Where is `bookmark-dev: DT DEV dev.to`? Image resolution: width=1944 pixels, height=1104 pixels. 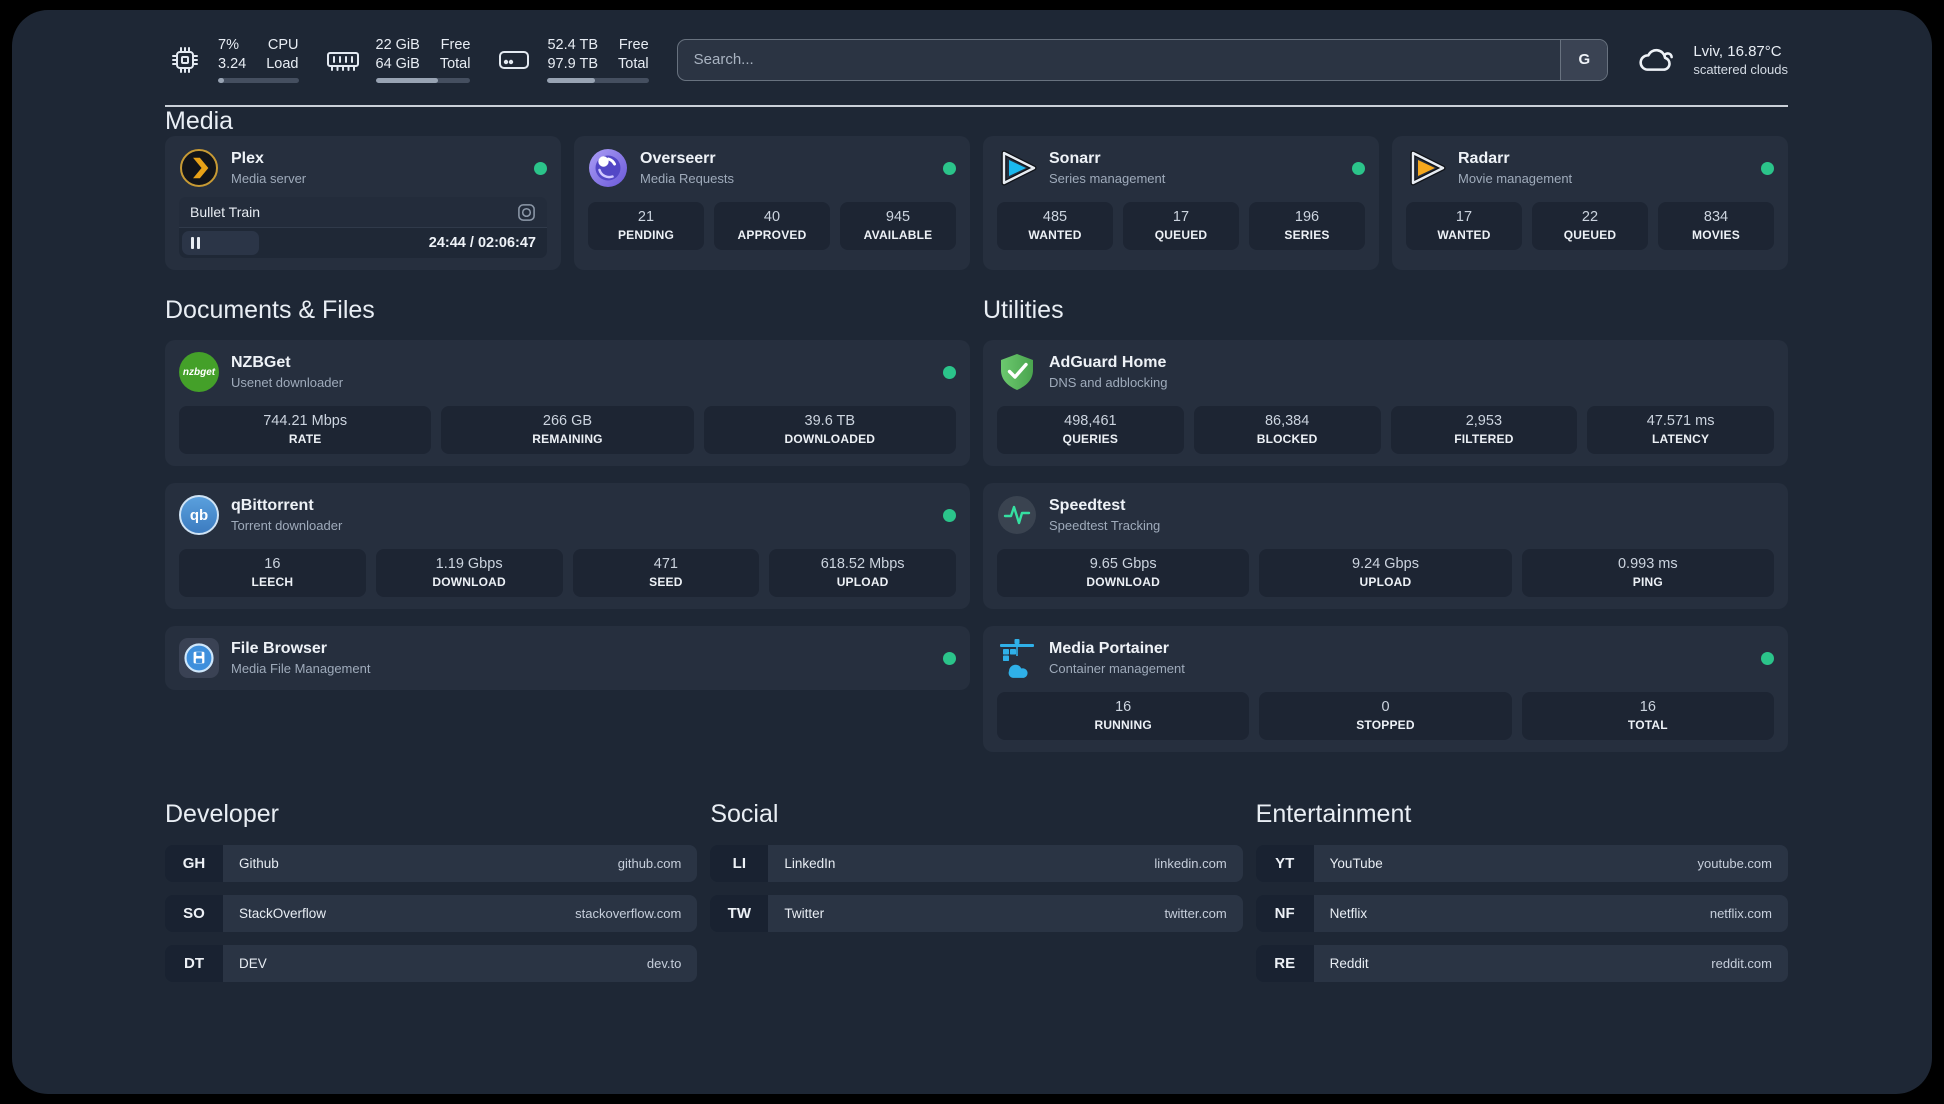 bookmark-dev: DT DEV dev.to is located at coordinates (431, 963).